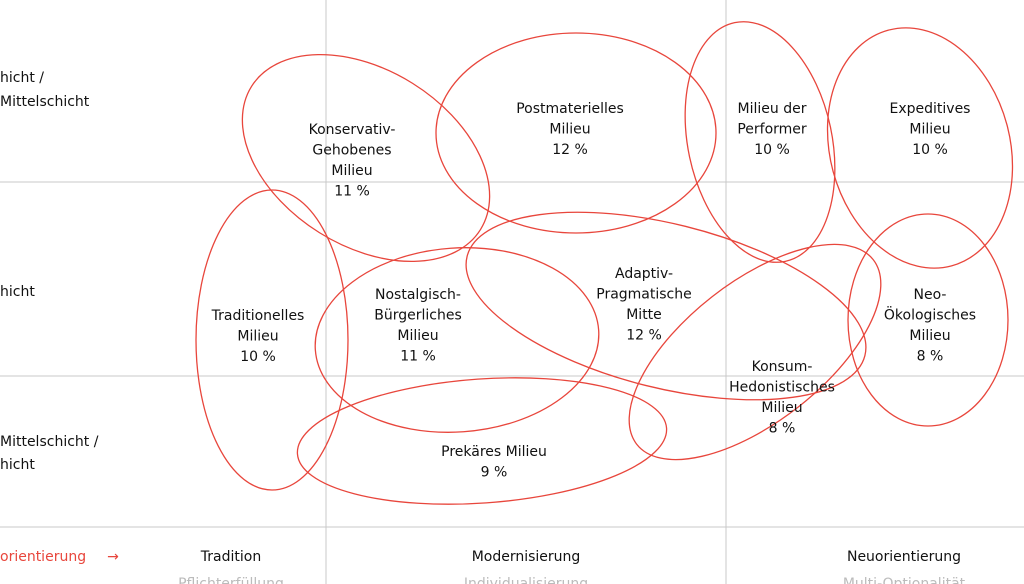  What do you see at coordinates (904, 557) in the screenshot?
I see `axis-value: Neuorientierung` at bounding box center [904, 557].